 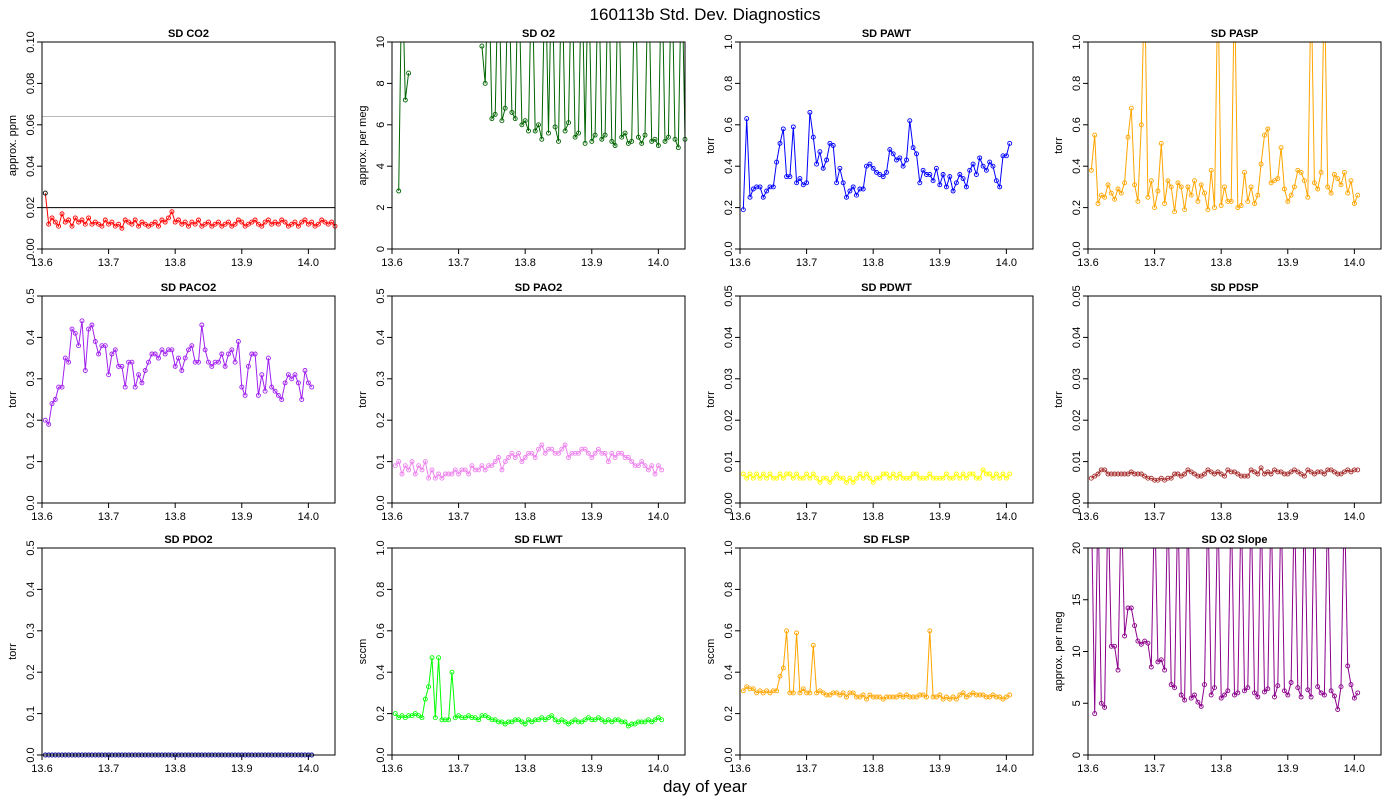 What do you see at coordinates (363, 145) in the screenshot?
I see `y-axis-label: approx. per meg` at bounding box center [363, 145].